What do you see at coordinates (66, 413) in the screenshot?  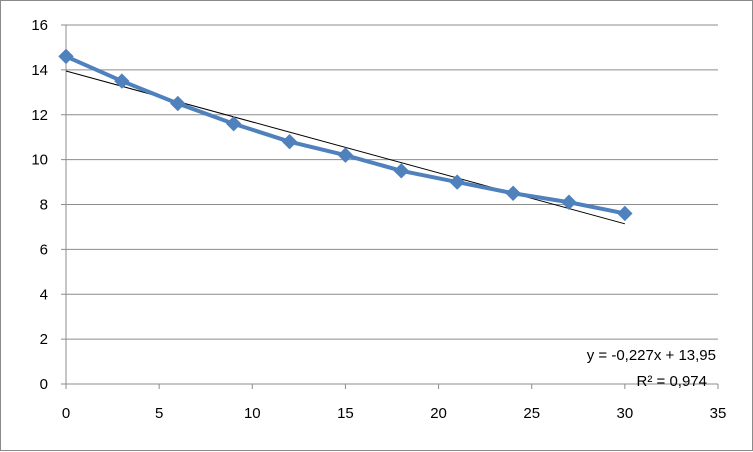 I see `x-tick-label: 0` at bounding box center [66, 413].